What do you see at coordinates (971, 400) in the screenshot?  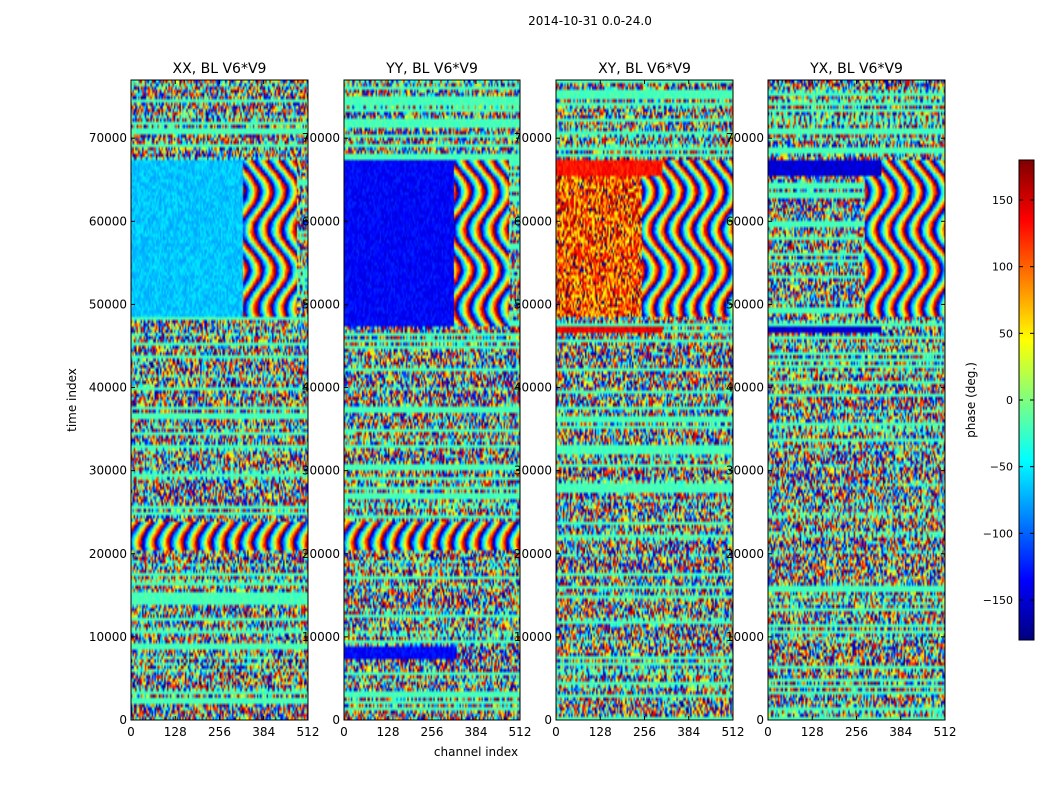 I see `colorbar-label: phase (deg.)` at bounding box center [971, 400].